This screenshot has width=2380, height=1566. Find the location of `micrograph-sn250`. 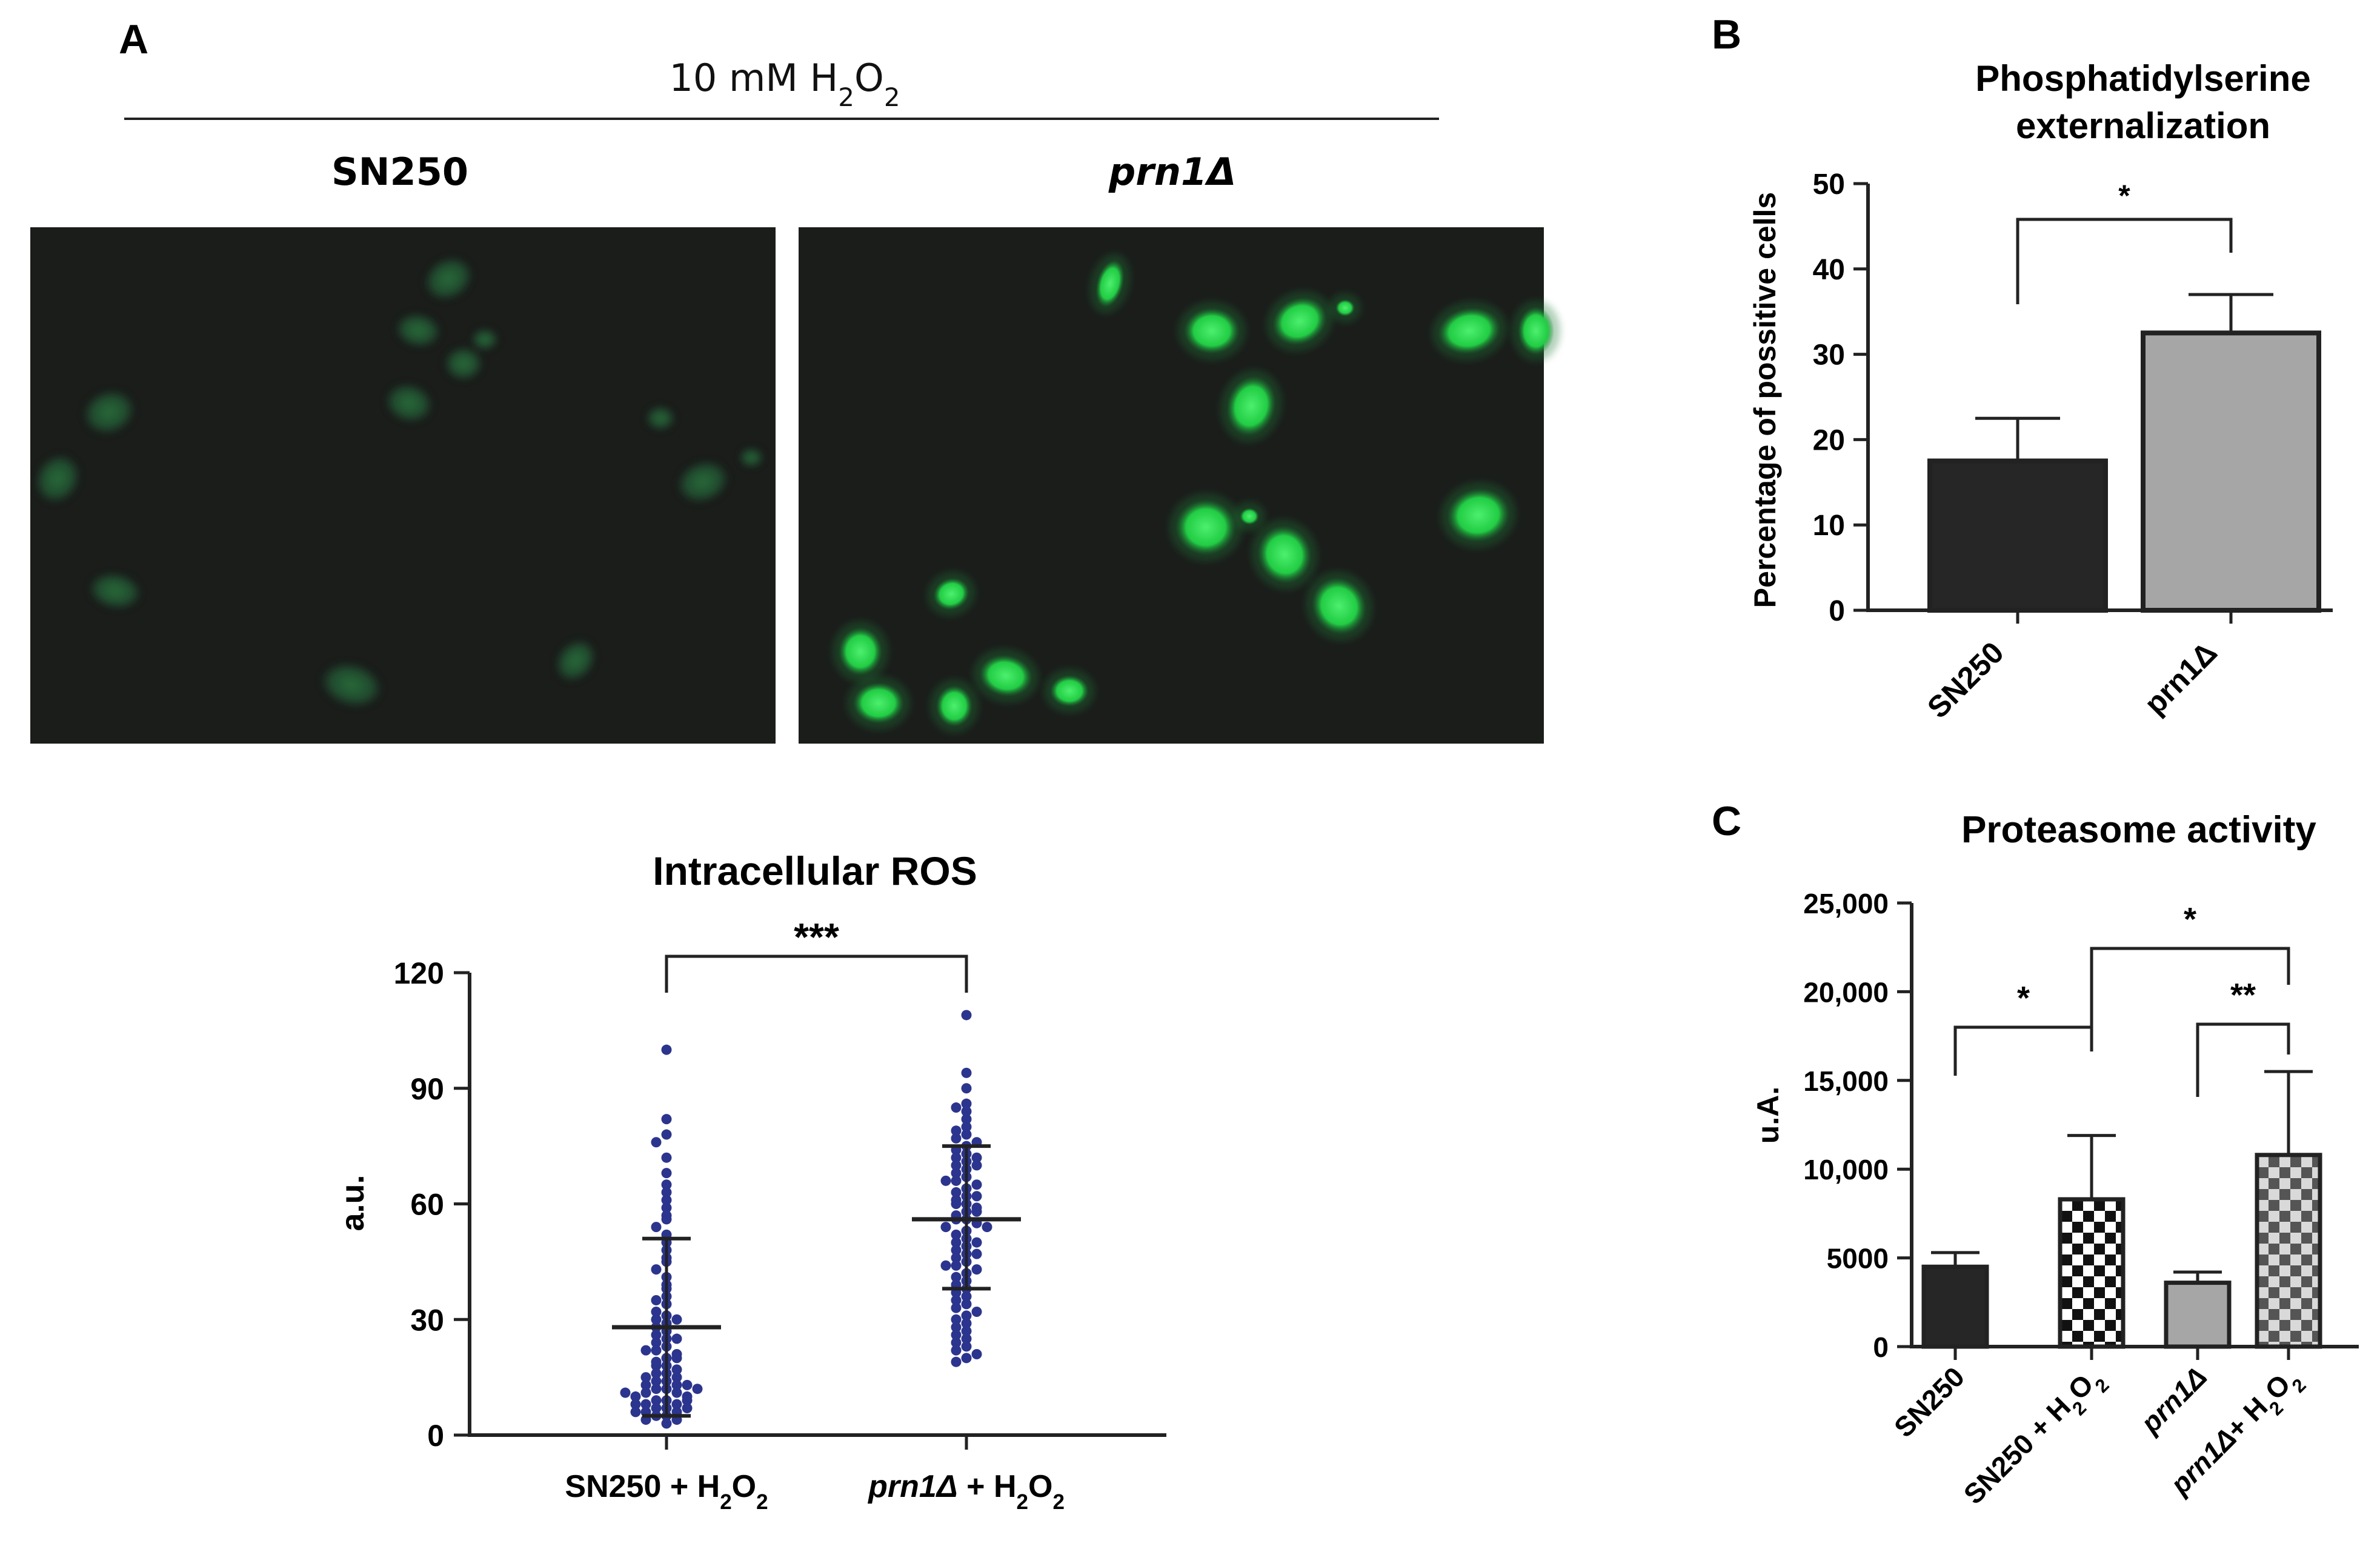

micrograph-sn250 is located at coordinates (403, 486).